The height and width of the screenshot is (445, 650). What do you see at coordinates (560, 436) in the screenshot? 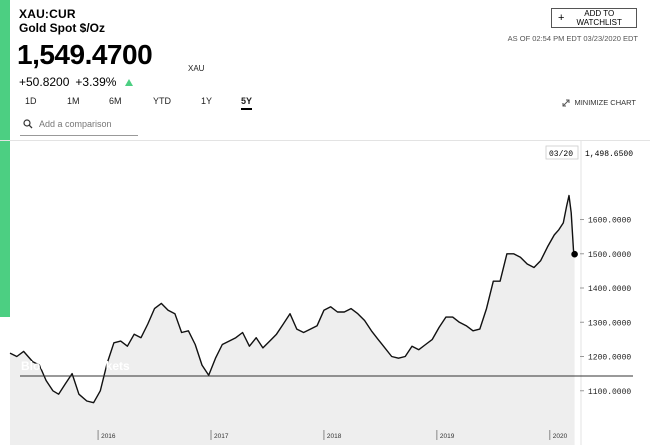
I see `x-tick-label: 2020` at bounding box center [560, 436].